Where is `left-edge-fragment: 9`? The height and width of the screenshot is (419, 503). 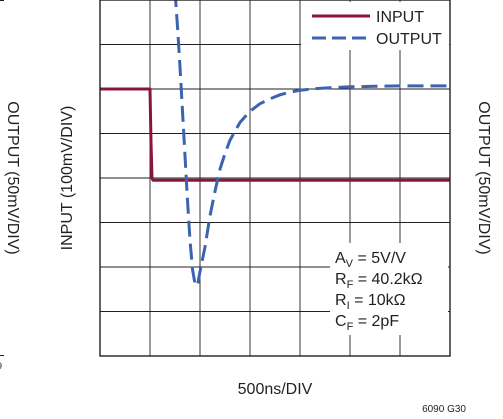 left-edge-fragment: 9 is located at coordinates (1, 366).